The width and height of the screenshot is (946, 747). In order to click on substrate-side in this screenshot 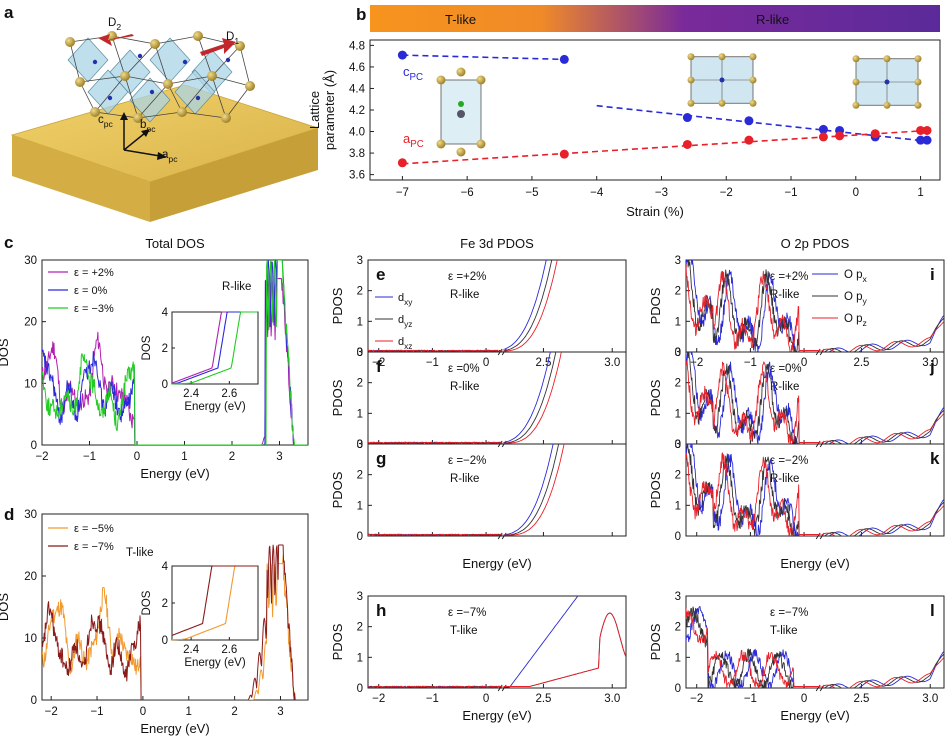, I will do `click(234, 175)`.